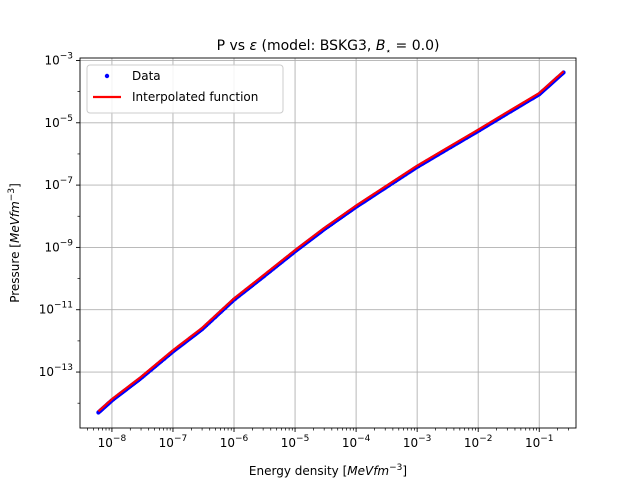  Describe the element at coordinates (67, 243) in the screenshot. I see `y-tick-exponent: −9` at that location.